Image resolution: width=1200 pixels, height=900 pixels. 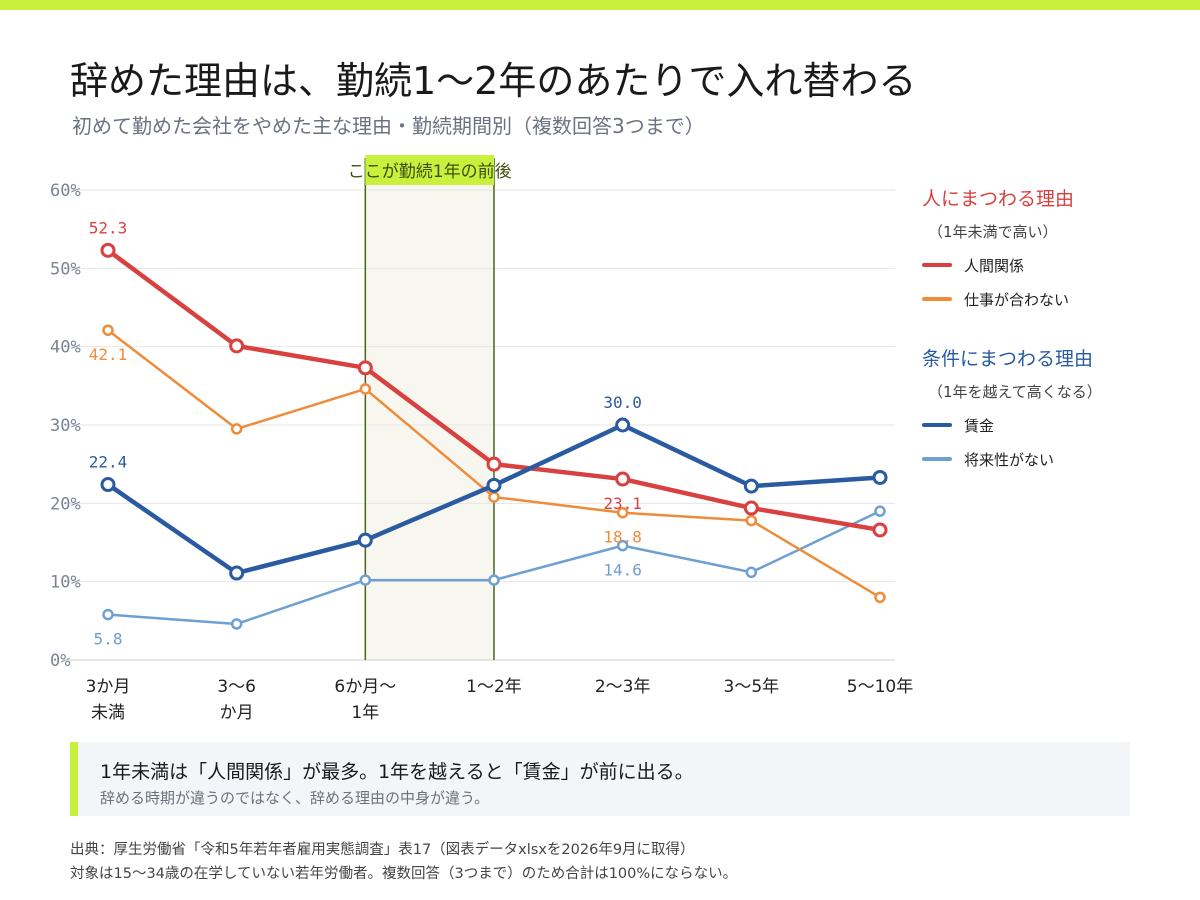 What do you see at coordinates (623, 687) in the screenshot?
I see `x-tick-label: 2〜3年` at bounding box center [623, 687].